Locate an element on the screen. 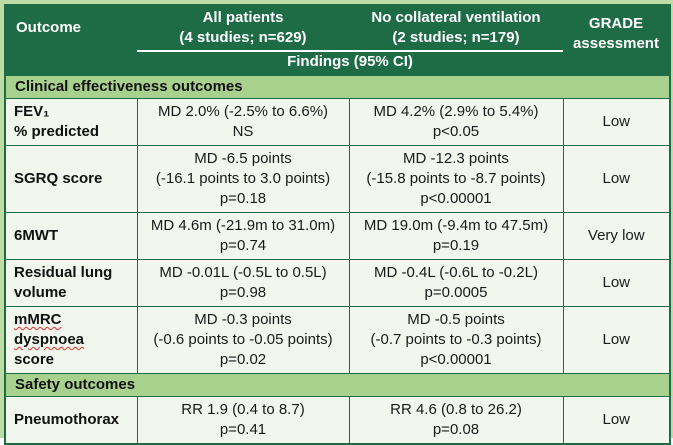 Image resolution: width=673 pixels, height=445 pixels. no-collateral-finding-cell-line: p<0.05 is located at coordinates (456, 131).